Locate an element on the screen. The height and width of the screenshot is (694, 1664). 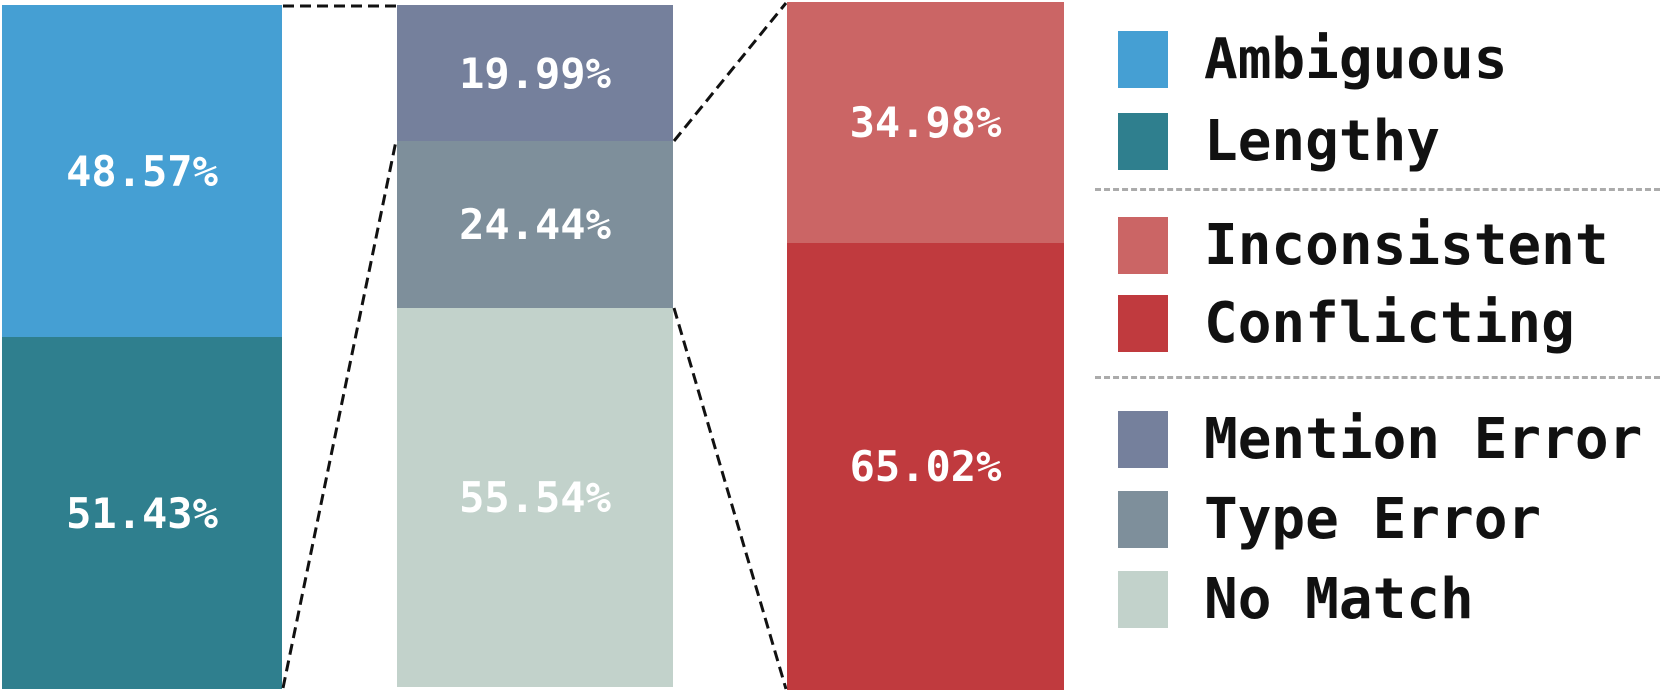
legend-item-conflicting: Conflicting is located at coordinates (1346, 323).